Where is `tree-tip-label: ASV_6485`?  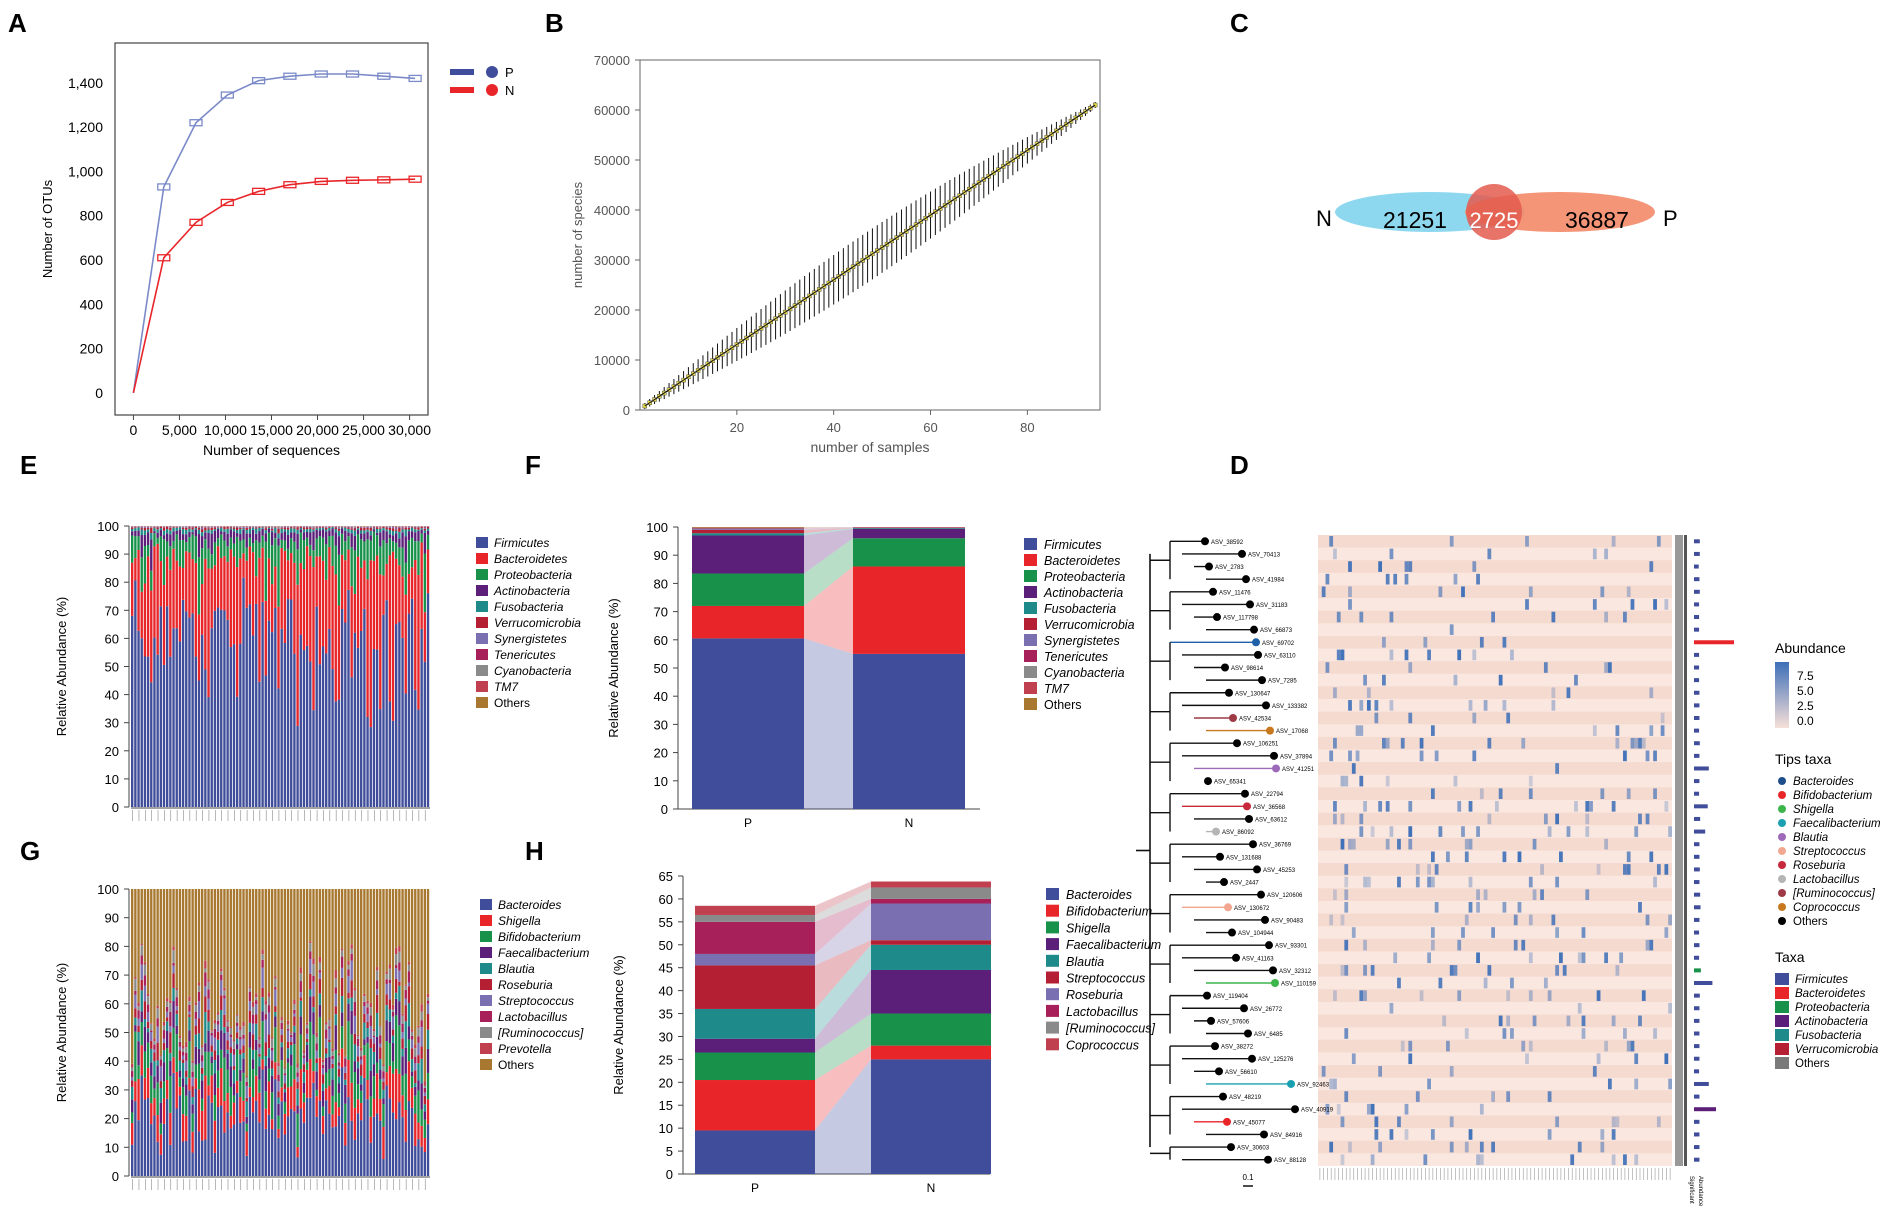 tree-tip-label: ASV_6485 is located at coordinates (1268, 1035).